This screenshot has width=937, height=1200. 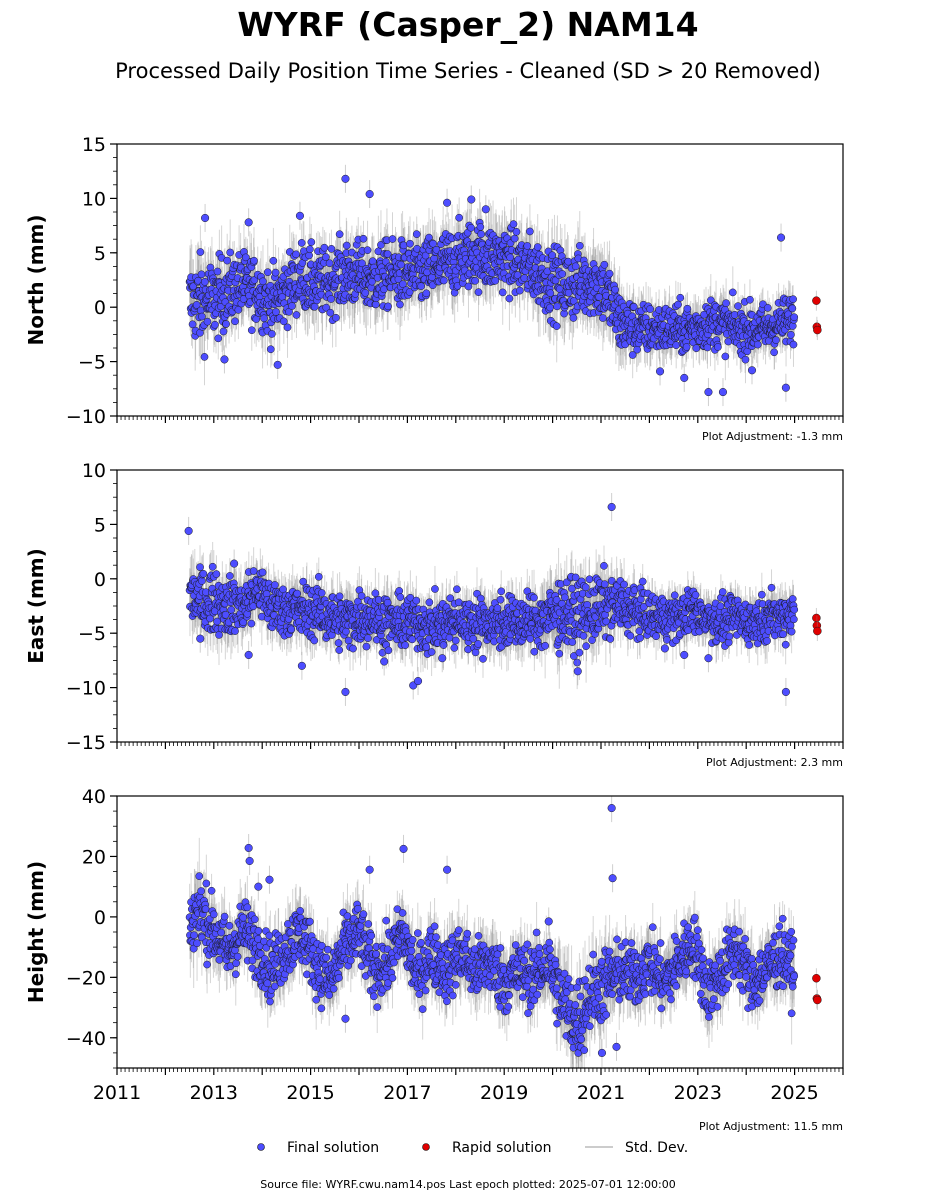 I want to click on rapid-solution-point, so click(x=816, y=300).